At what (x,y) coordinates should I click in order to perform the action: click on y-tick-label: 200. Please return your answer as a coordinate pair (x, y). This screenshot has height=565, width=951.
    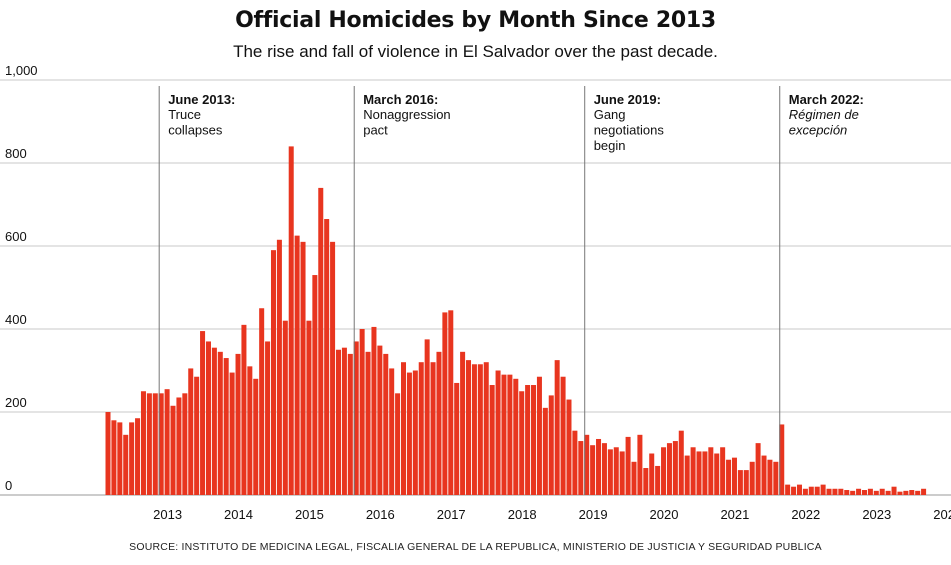
    Looking at the image, I should click on (16, 402).